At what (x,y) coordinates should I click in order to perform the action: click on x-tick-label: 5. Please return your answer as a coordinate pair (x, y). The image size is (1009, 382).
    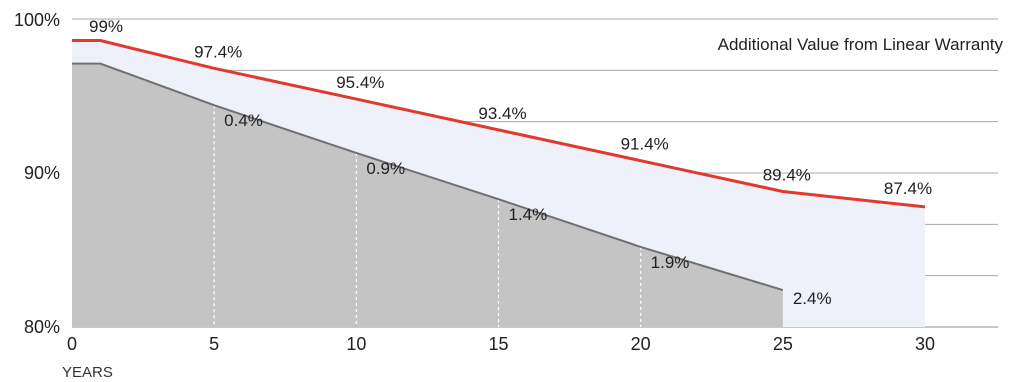
    Looking at the image, I should click on (214, 344).